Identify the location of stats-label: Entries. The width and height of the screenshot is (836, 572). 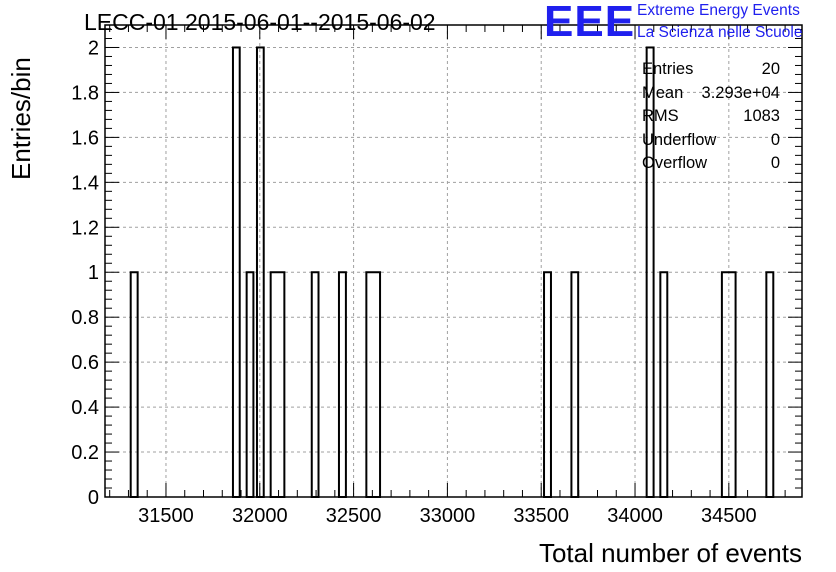
(668, 69).